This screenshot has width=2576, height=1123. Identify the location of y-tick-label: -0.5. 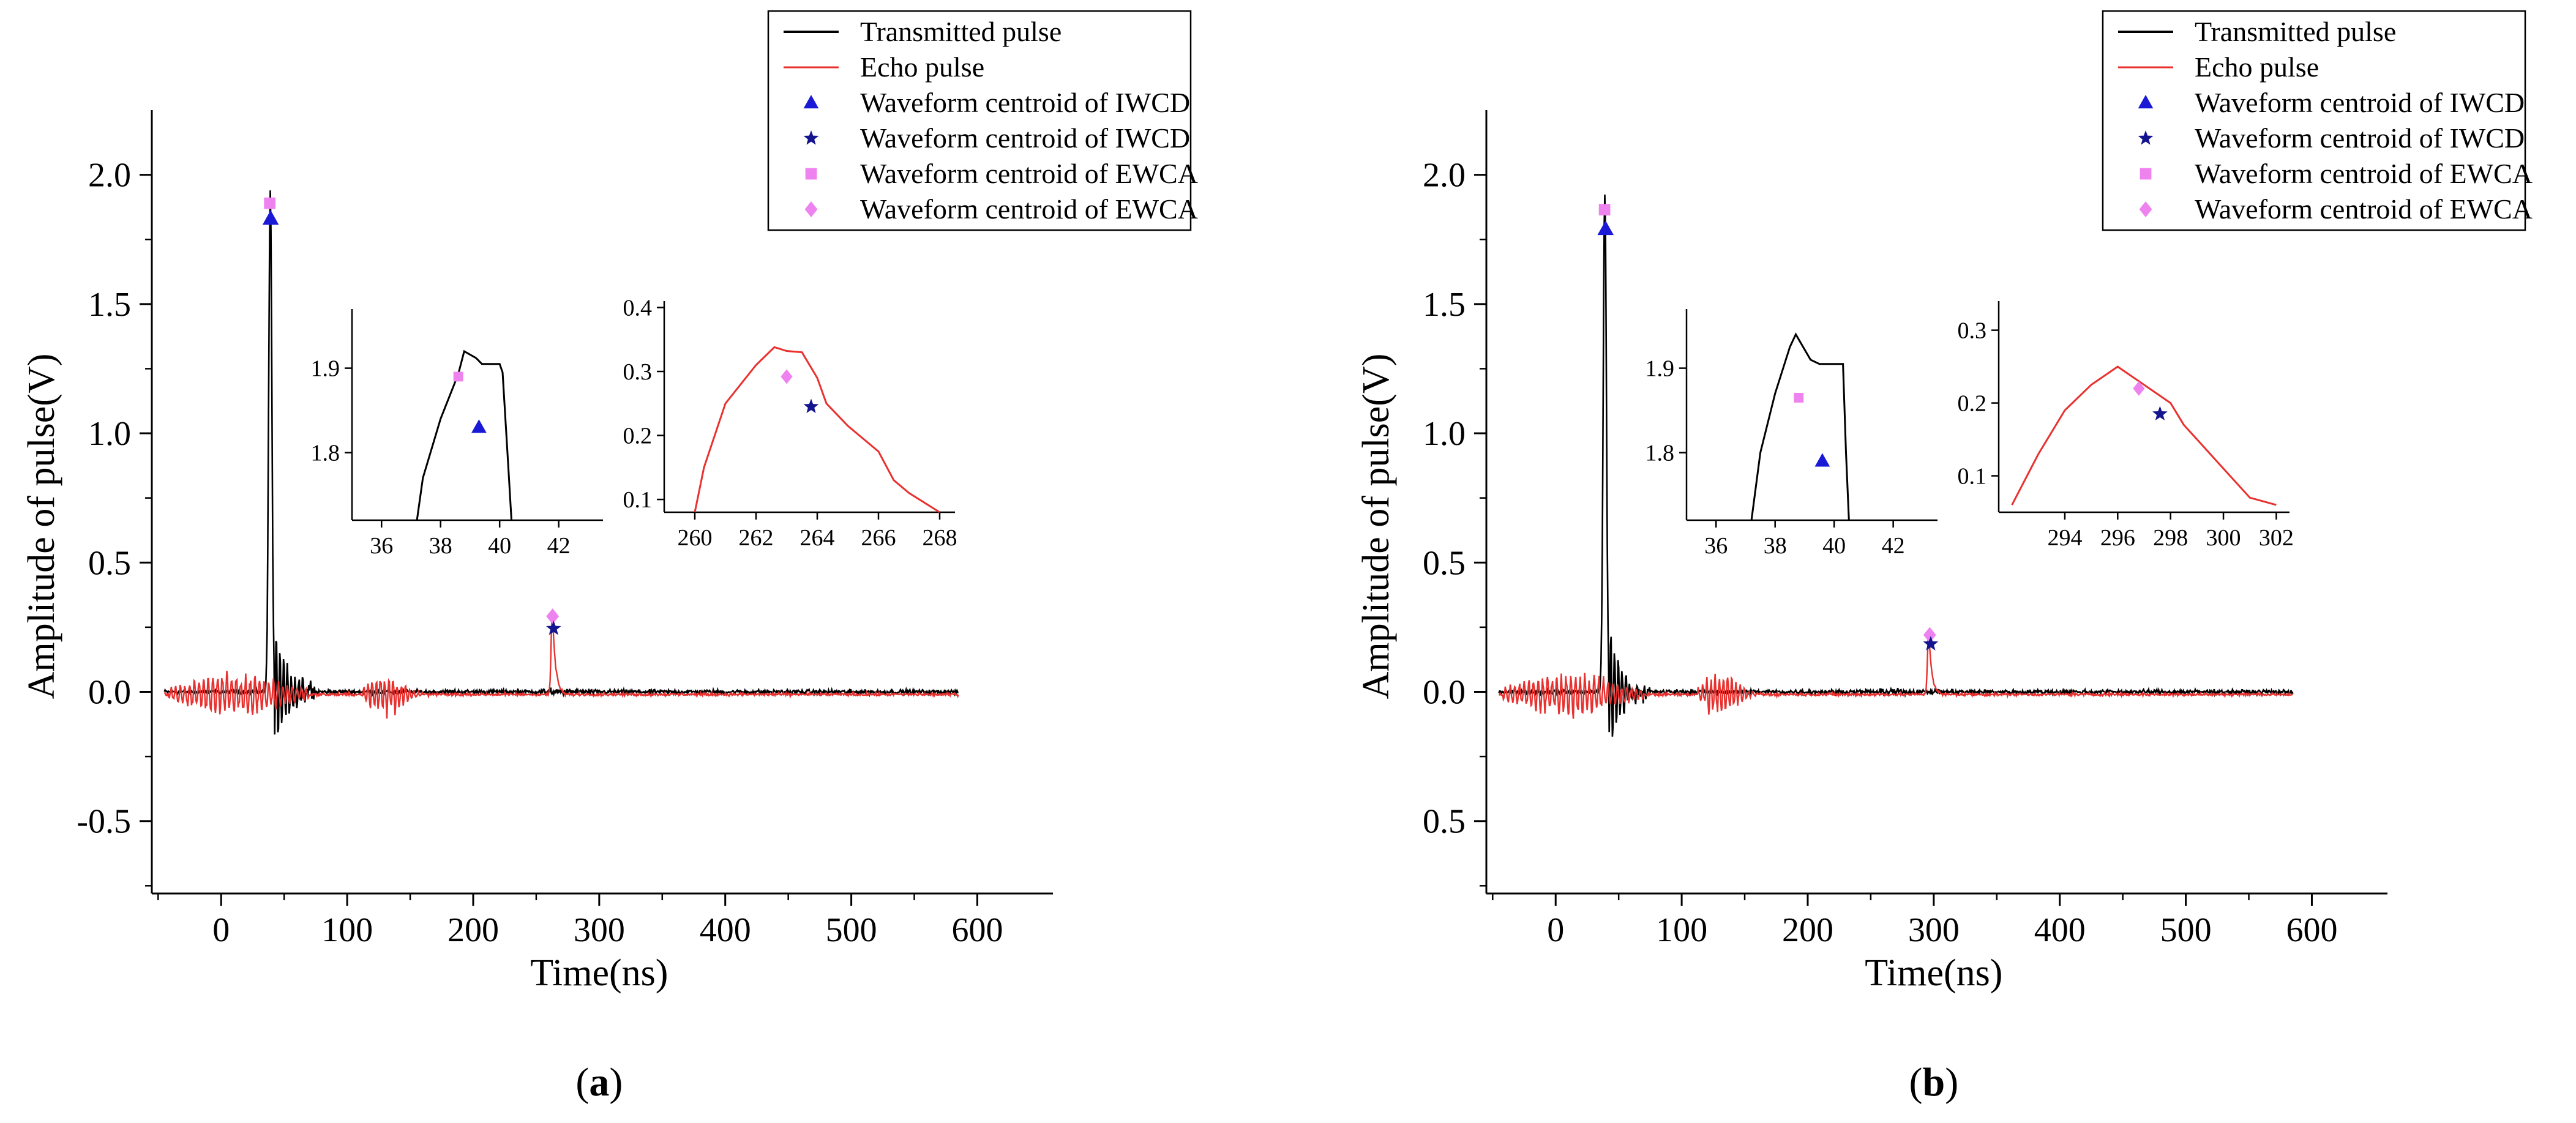
(104, 822).